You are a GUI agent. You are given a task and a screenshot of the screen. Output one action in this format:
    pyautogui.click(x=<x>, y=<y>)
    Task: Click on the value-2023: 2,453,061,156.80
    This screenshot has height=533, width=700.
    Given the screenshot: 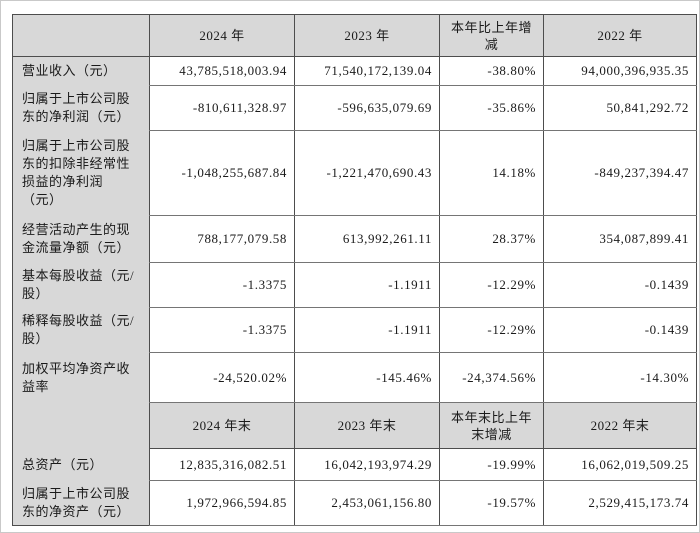 What is the action you would take?
    pyautogui.click(x=367, y=503)
    